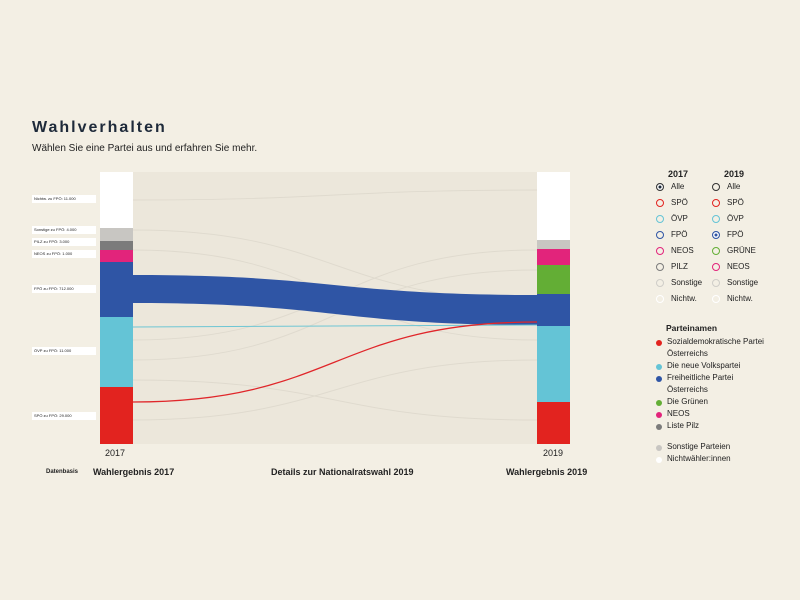 The width and height of the screenshot is (800, 600). I want to click on bar-2019, so click(553, 308).